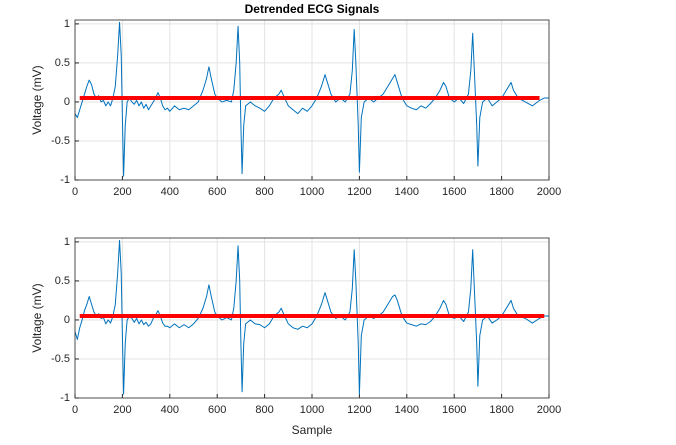 Image resolution: width=676 pixels, height=445 pixels. I want to click on x-axis-label: Sample, so click(312, 430).